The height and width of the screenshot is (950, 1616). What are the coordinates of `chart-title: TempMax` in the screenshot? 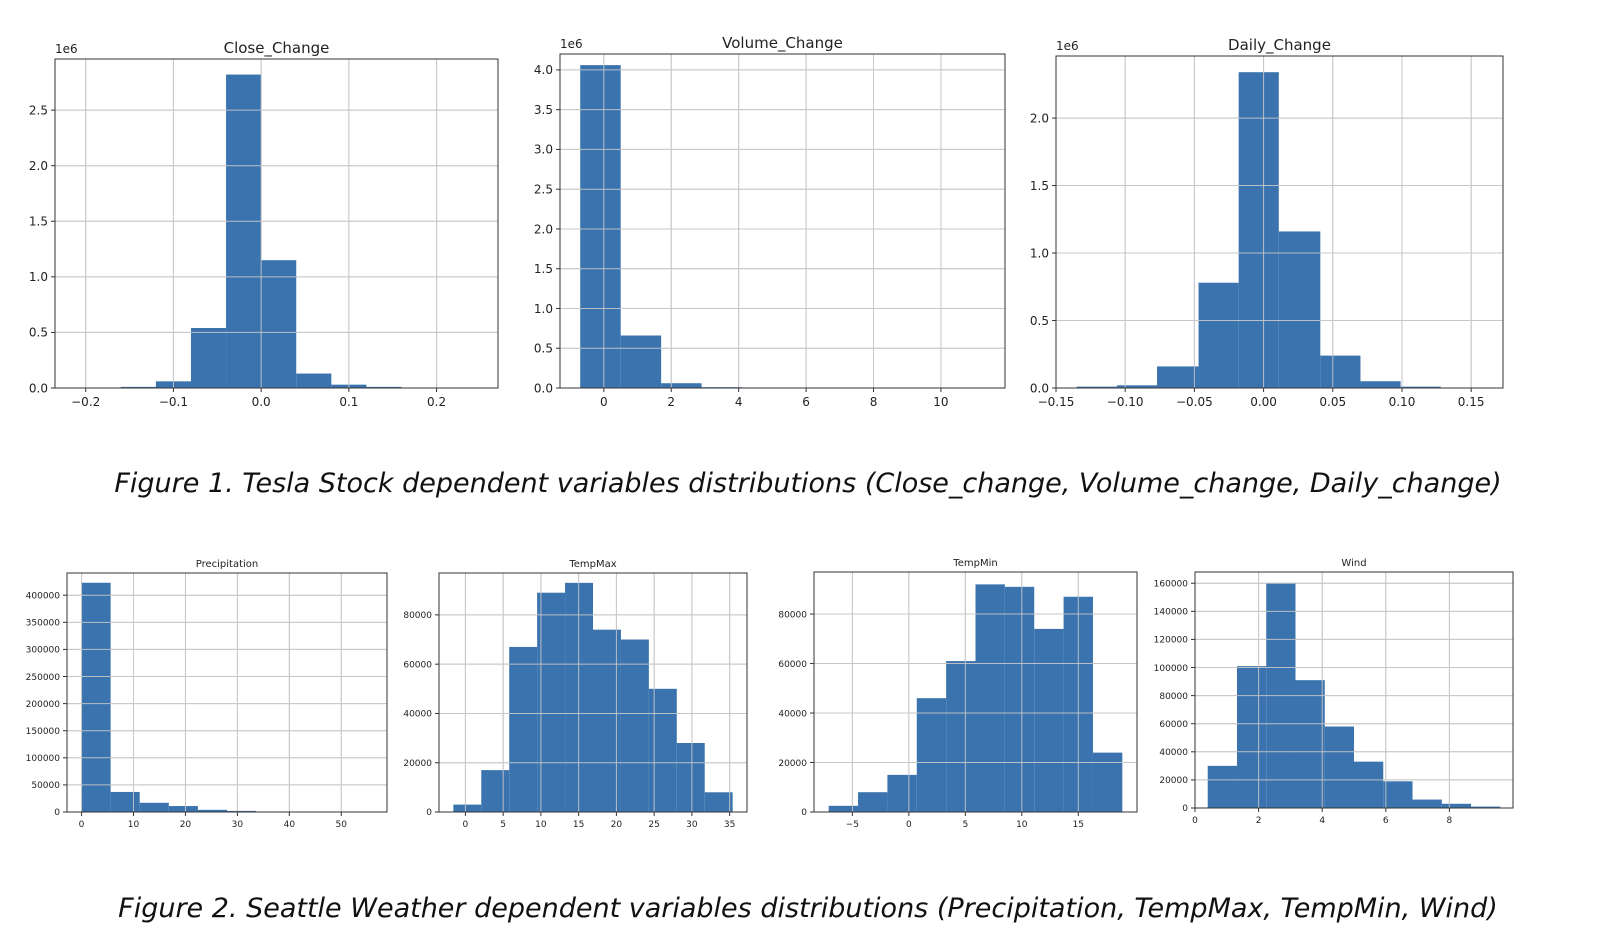 It's located at (592, 564).